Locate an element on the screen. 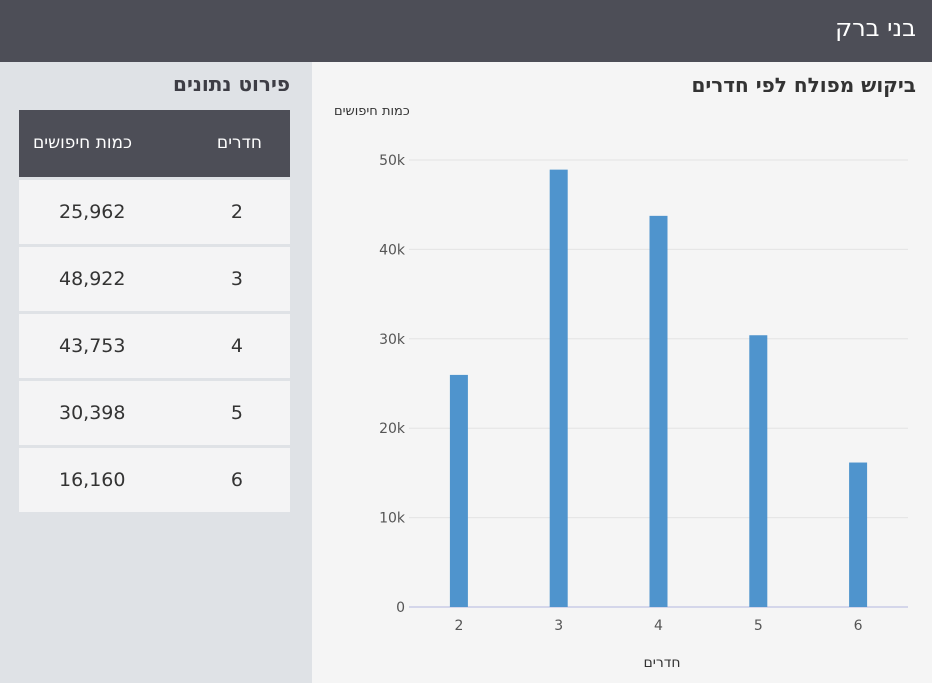  y-tick-label: 50k is located at coordinates (392, 161).